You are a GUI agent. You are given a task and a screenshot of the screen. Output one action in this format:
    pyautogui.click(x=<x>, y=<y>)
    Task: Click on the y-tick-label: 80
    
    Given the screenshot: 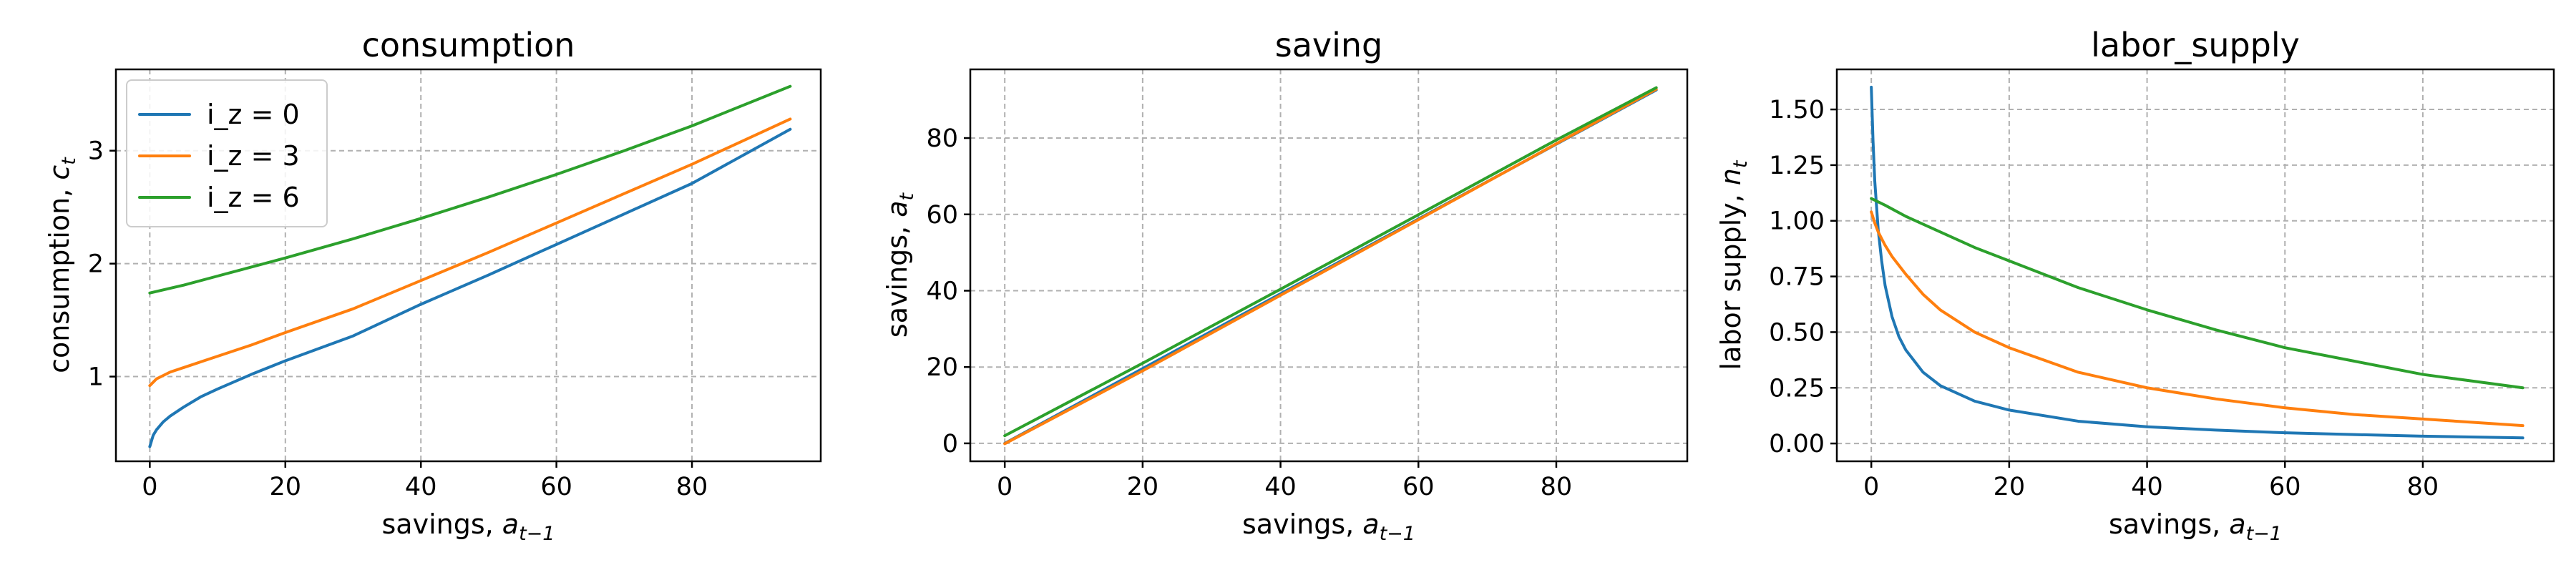 What is the action you would take?
    pyautogui.click(x=942, y=138)
    